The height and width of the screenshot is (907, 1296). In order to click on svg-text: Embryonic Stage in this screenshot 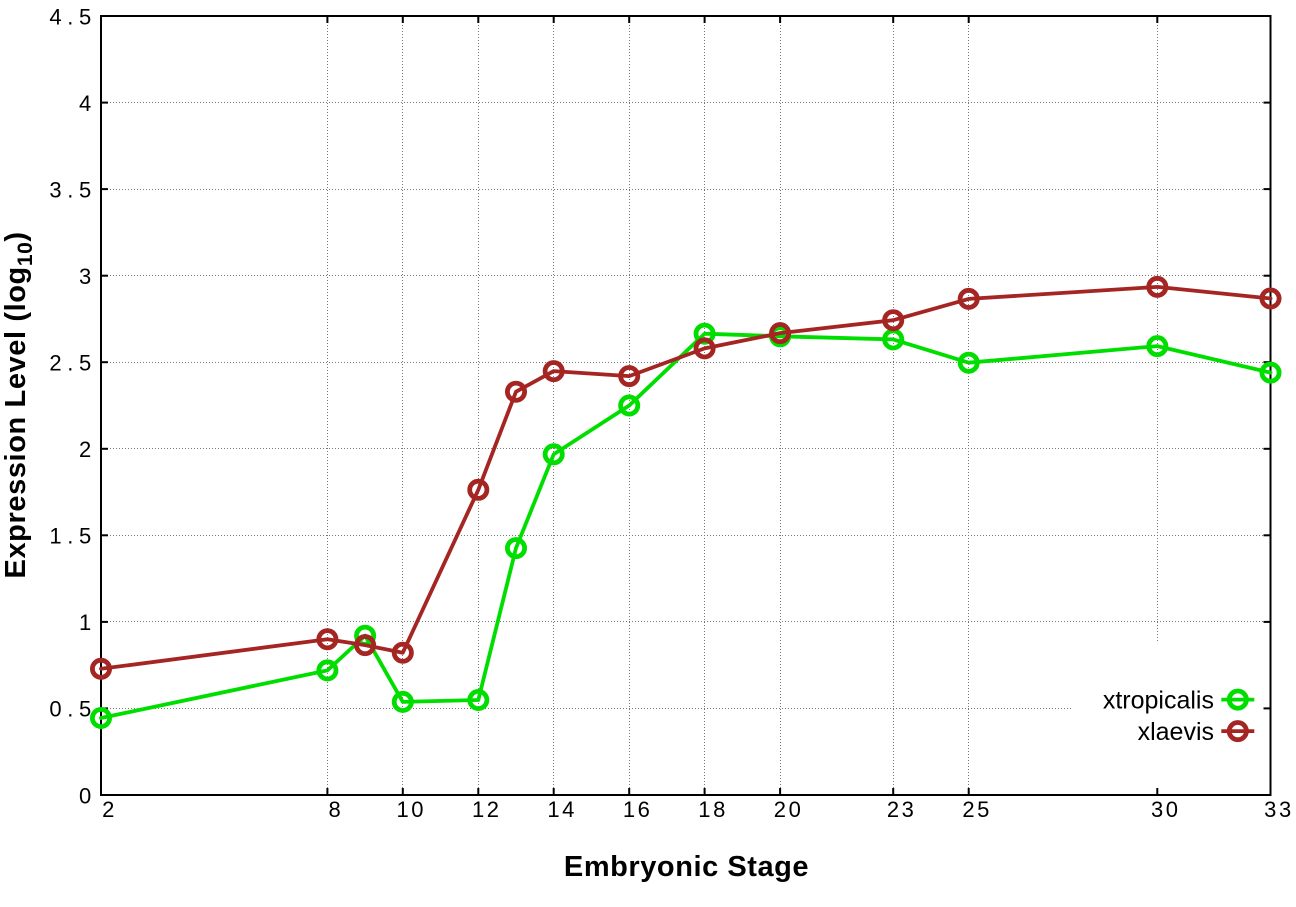, I will do `click(686, 867)`.